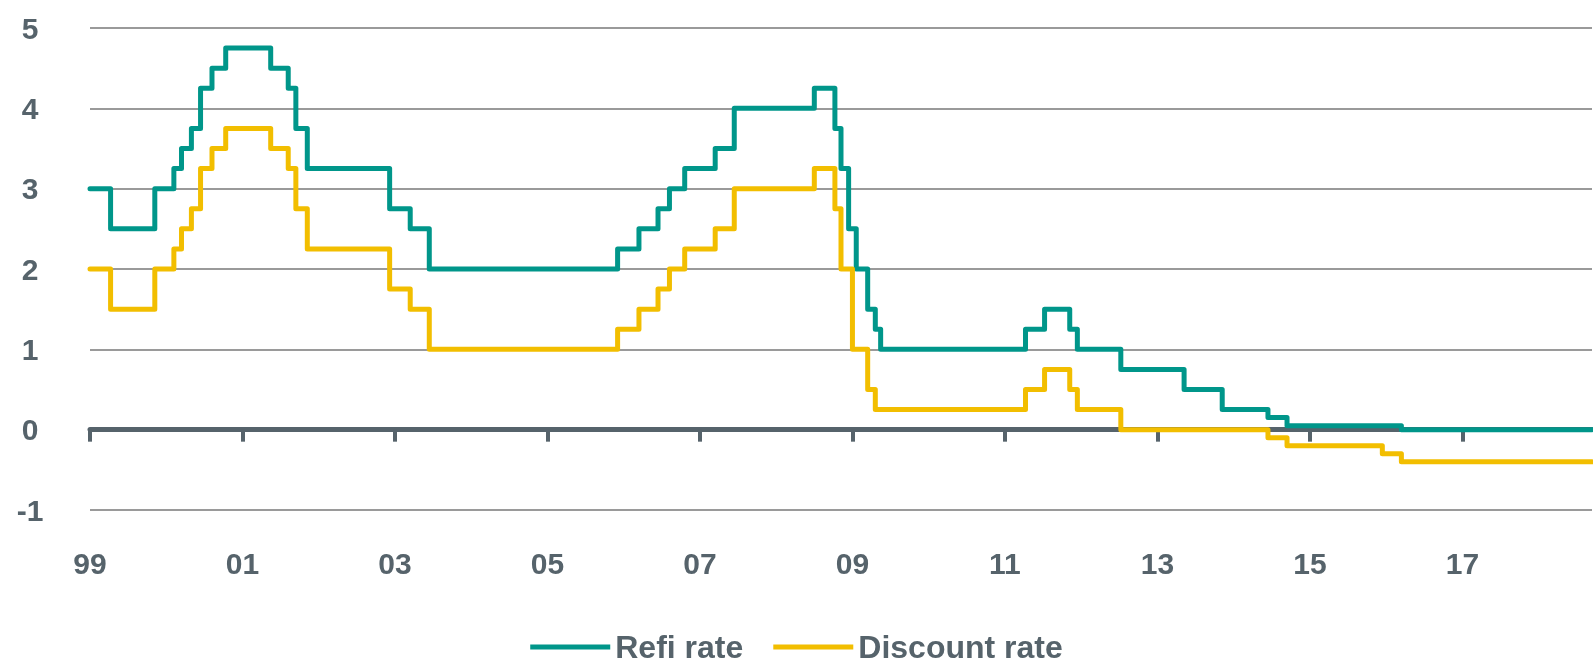 The width and height of the screenshot is (1593, 670). What do you see at coordinates (30, 430) in the screenshot?
I see `y-tick-label: 0` at bounding box center [30, 430].